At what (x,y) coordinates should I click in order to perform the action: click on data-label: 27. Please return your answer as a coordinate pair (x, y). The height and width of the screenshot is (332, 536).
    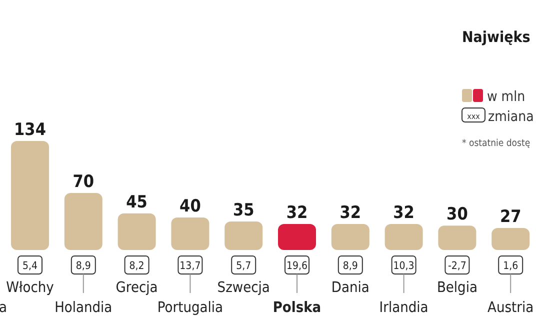
    Looking at the image, I should click on (511, 217).